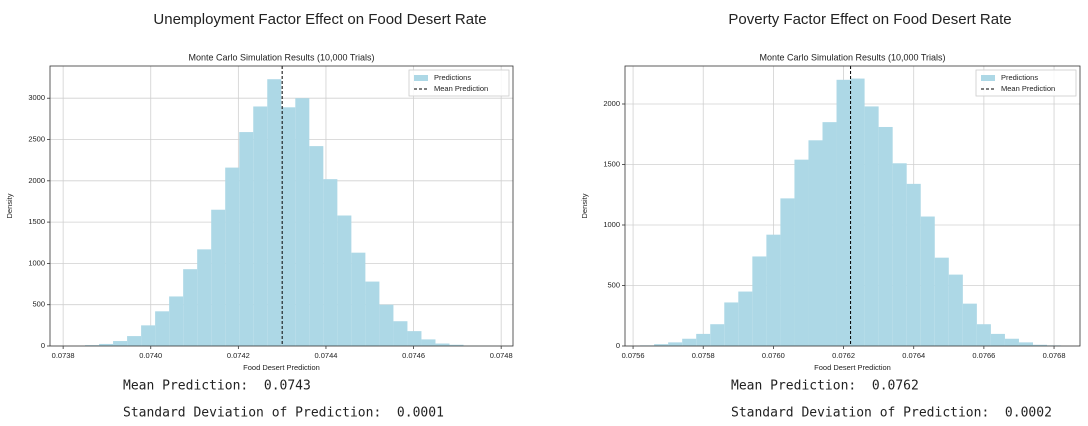 Image resolution: width=1088 pixels, height=426 pixels. I want to click on stat-line: Mean Prediction: 0.0762, so click(825, 386).